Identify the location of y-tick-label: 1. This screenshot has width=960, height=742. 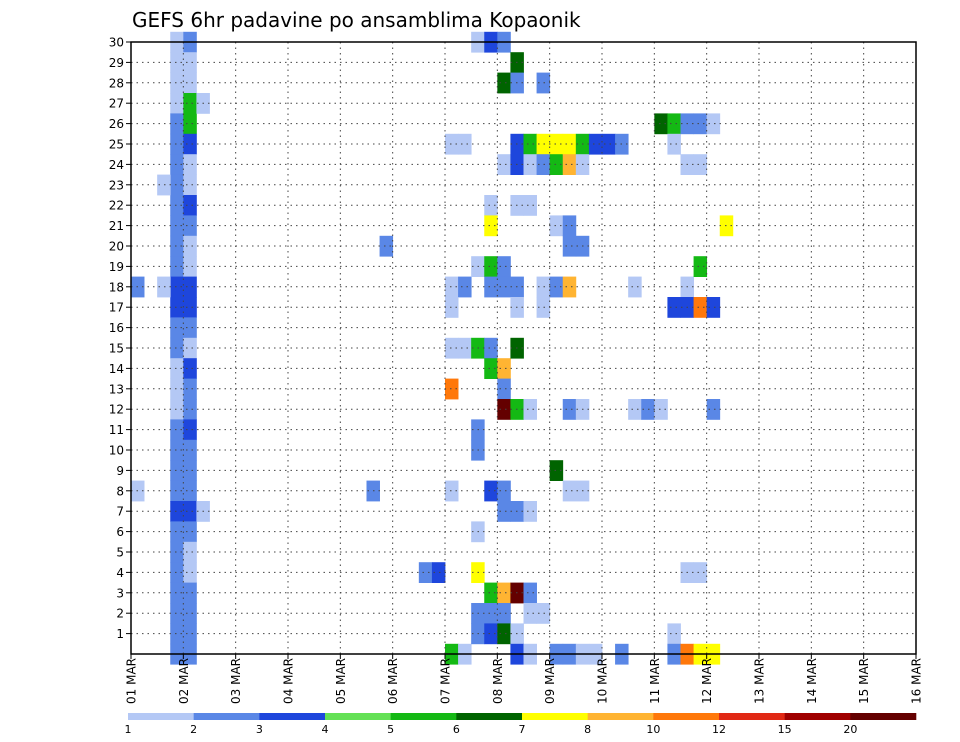
(120, 634).